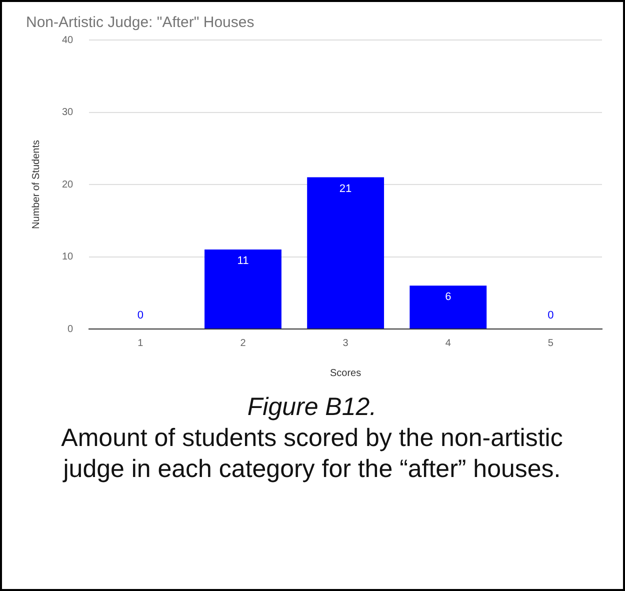 The image size is (625, 591). Describe the element at coordinates (68, 257) in the screenshot. I see `y-tick-label: 10` at that location.